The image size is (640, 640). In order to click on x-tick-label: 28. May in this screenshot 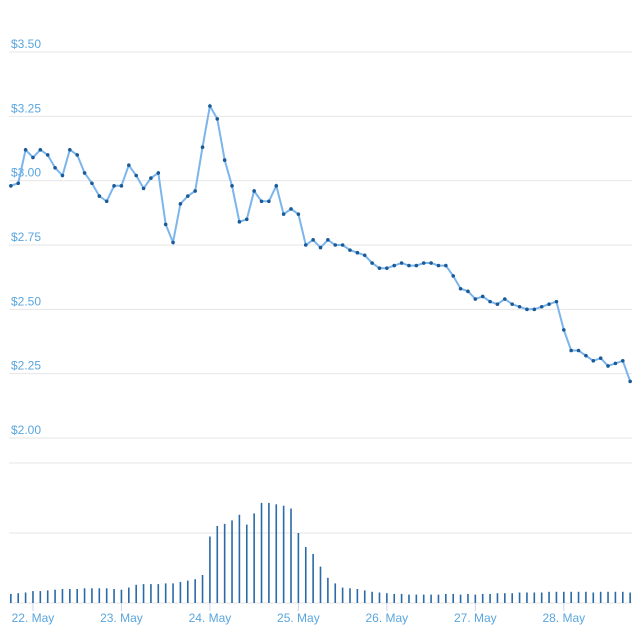, I will do `click(563, 618)`.